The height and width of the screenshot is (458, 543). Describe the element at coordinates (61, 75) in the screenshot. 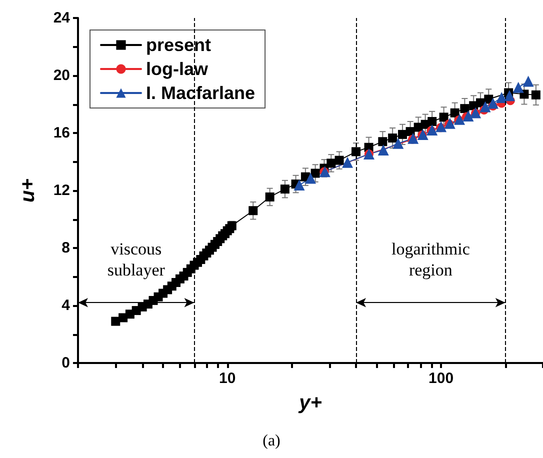

I see `y-tick-label: 20` at that location.